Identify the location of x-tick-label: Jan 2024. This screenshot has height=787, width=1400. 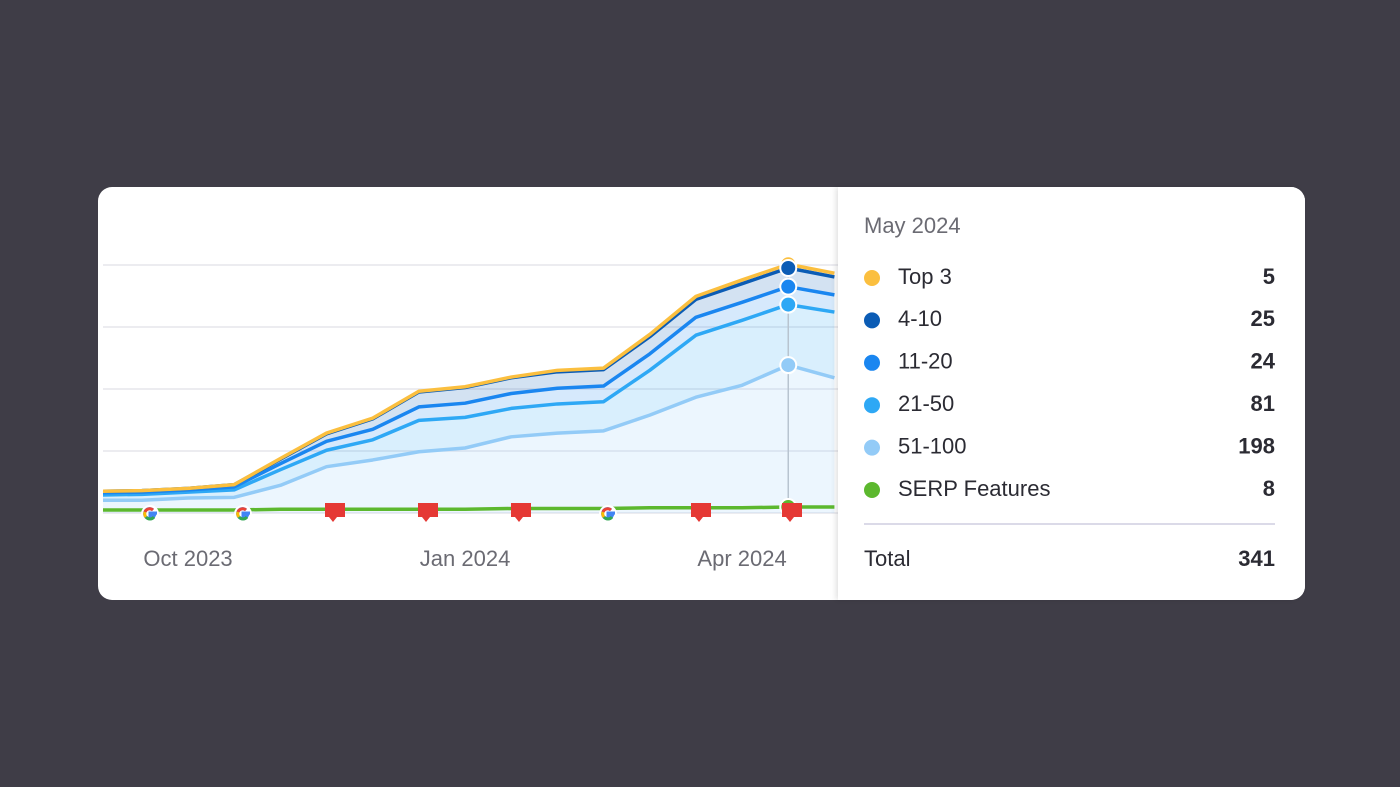
(465, 558).